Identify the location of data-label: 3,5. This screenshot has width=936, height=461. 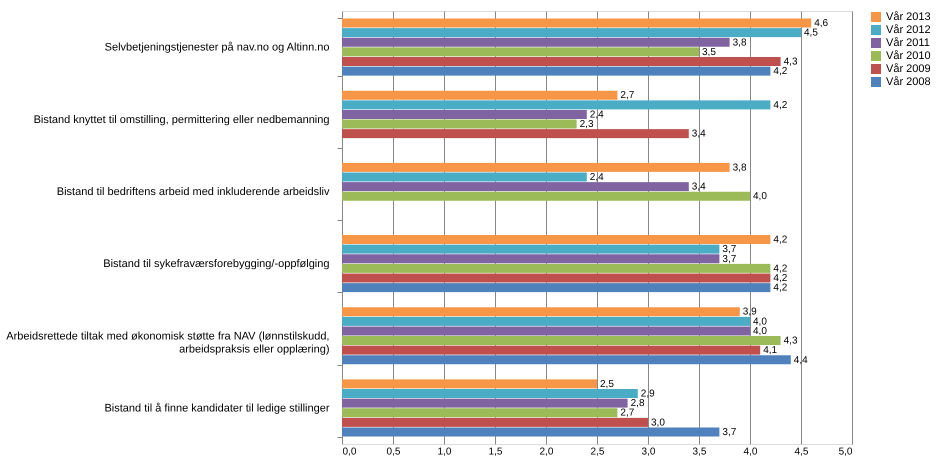
(709, 52).